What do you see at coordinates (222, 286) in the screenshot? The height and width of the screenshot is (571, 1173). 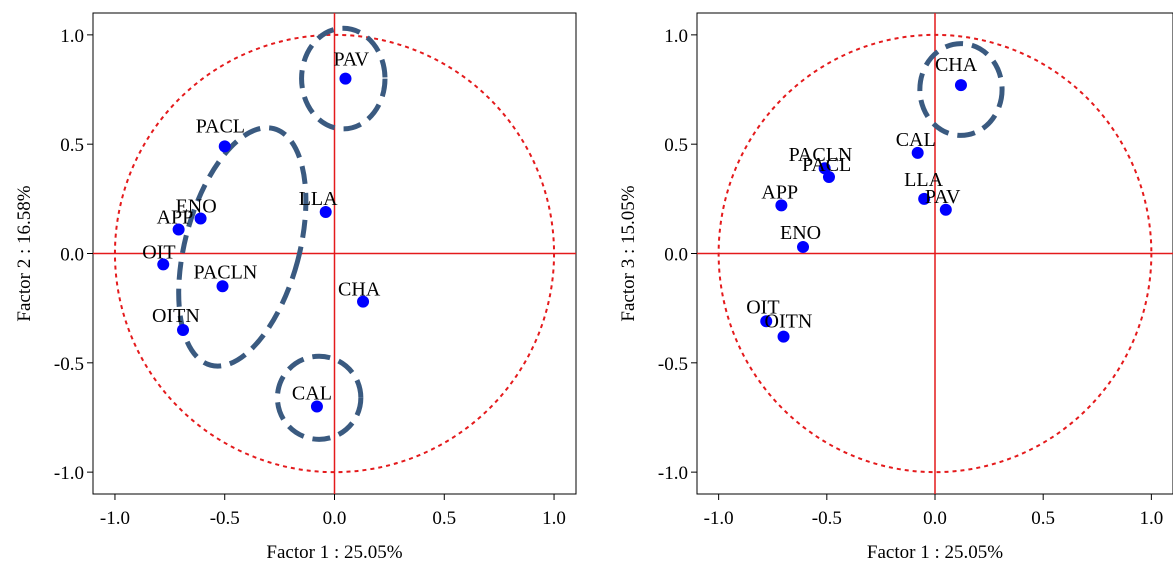 I see `data-point-pacln` at bounding box center [222, 286].